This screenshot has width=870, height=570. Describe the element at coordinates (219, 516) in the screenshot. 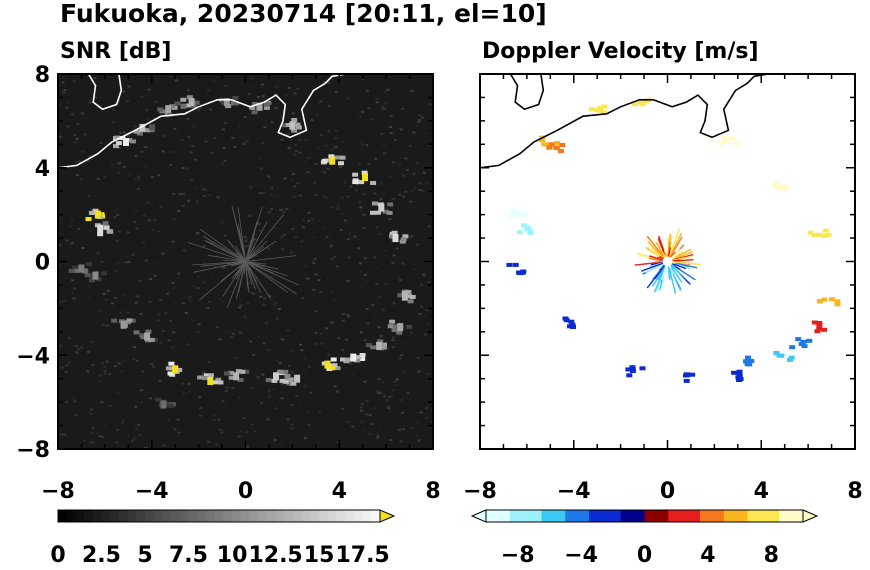

I see `snr-colorbar-frame` at that location.